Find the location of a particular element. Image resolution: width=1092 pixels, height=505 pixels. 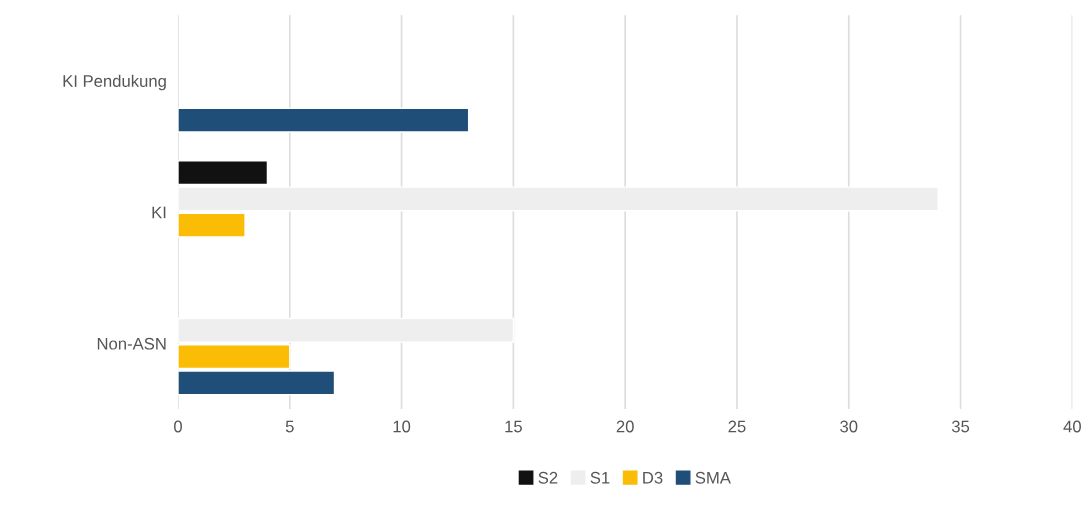

legend-label: S1 is located at coordinates (600, 477).